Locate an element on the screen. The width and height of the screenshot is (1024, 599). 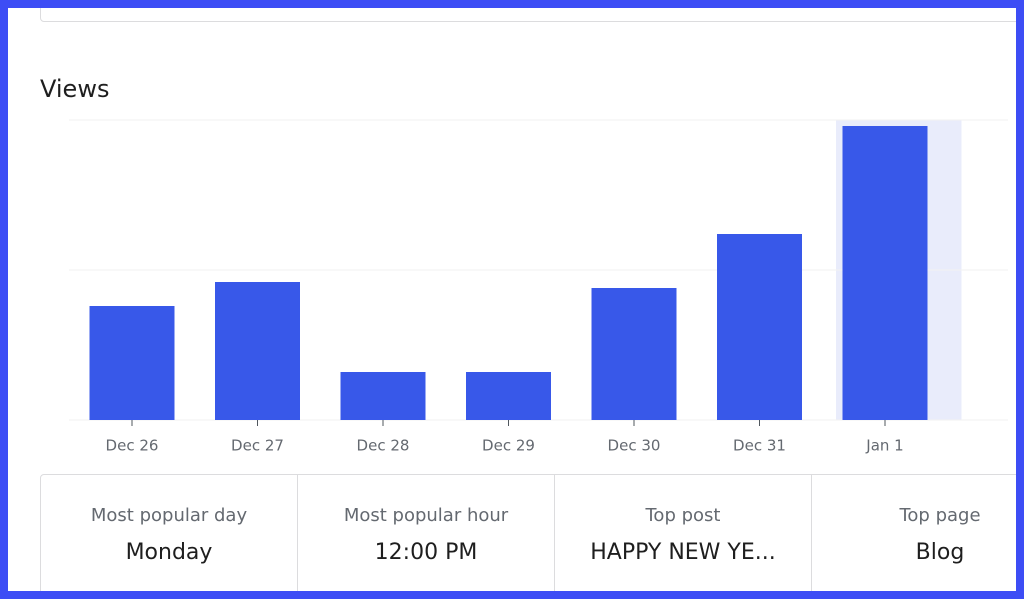
stat-label: Top page is located at coordinates (940, 515).